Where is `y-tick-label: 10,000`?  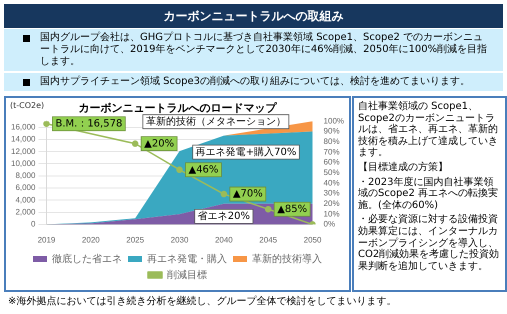
y-tick-label: 10,000 is located at coordinates (23, 163).